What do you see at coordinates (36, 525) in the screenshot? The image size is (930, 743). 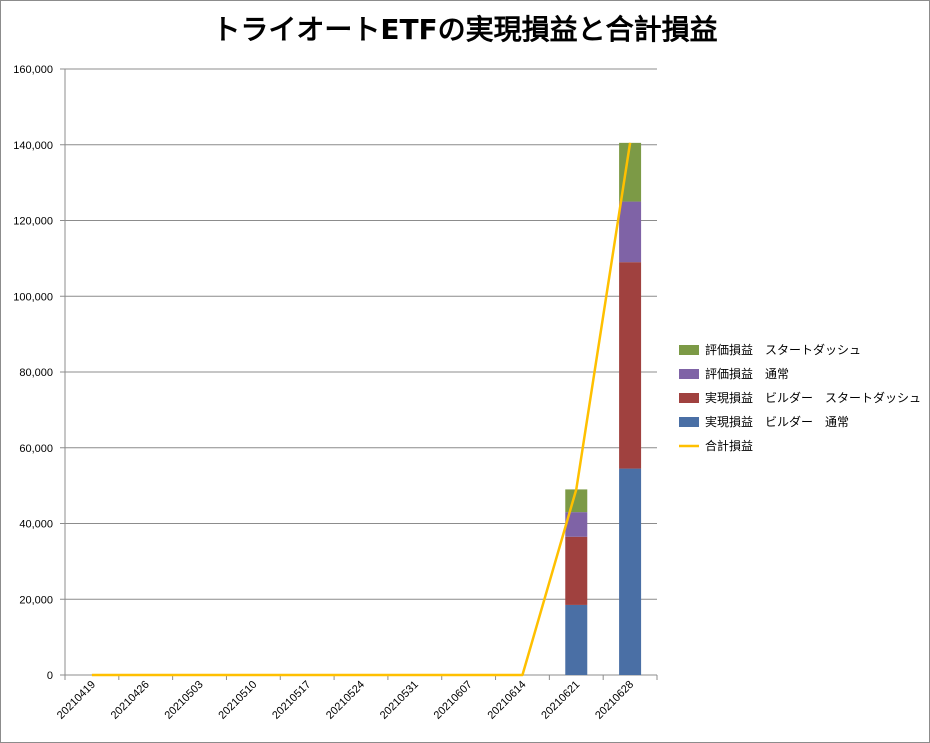 I see `y-tick-label: 40,000` at bounding box center [36, 525].